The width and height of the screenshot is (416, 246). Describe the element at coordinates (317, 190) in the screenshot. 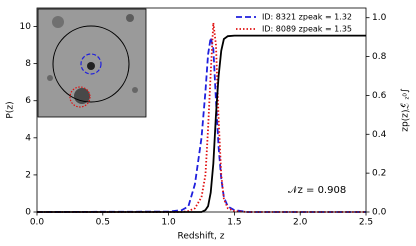

I see `annotation: 𝒩z = 0.908` at that location.